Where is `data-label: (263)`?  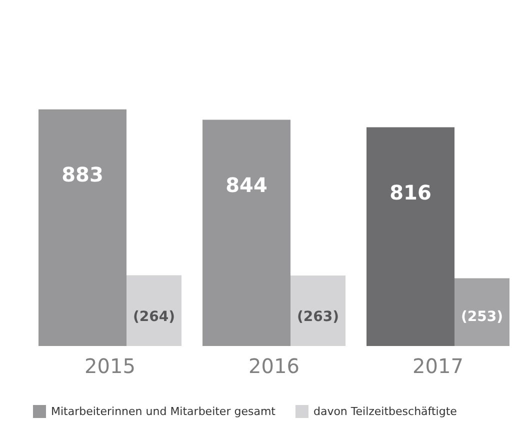
data-label: (263) is located at coordinates (318, 317).